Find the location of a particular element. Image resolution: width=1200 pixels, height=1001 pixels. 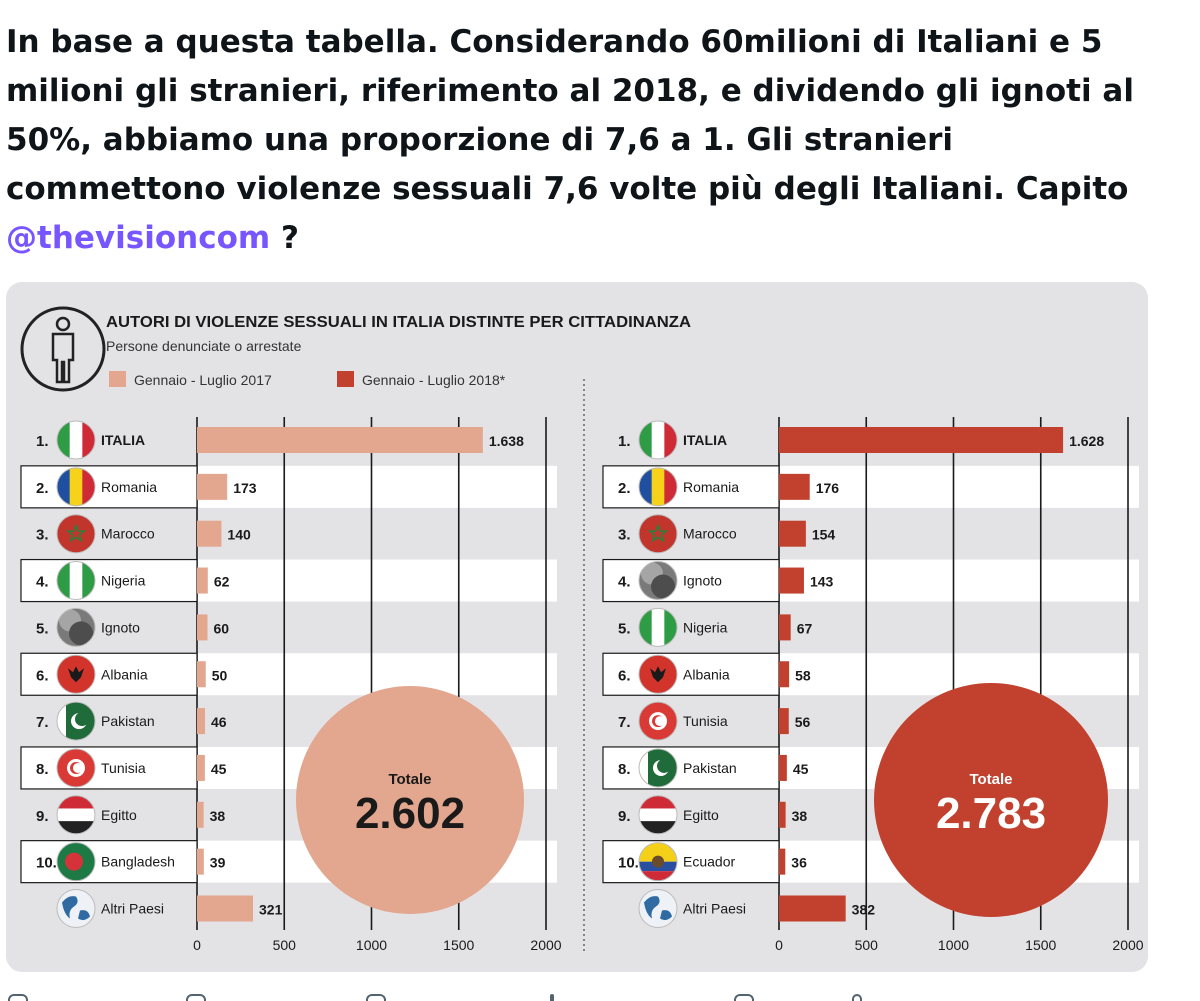

category-label: Bangladesh is located at coordinates (138, 862).